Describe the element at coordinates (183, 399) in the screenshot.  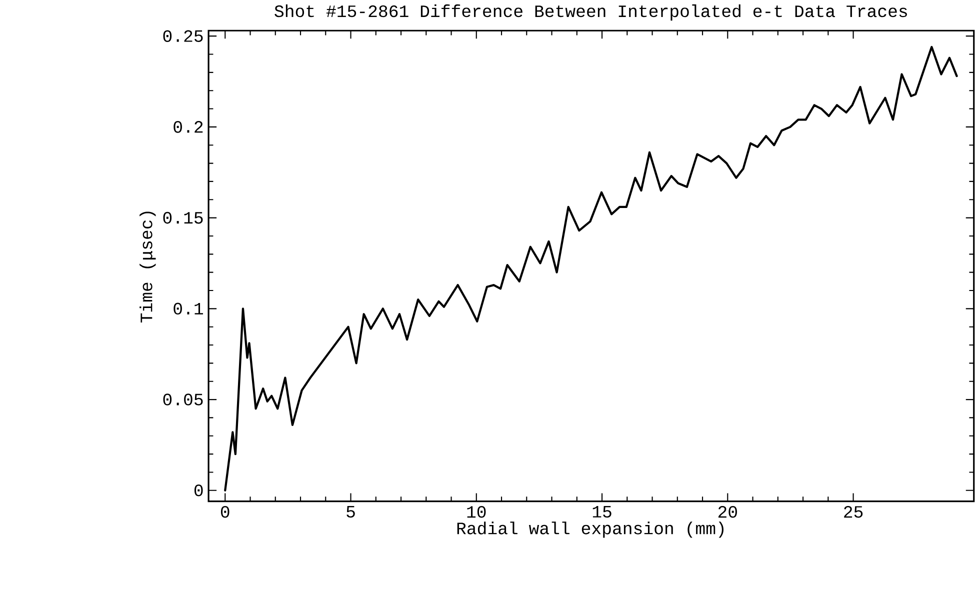
I see `y-tick-label: 0.05` at that location.